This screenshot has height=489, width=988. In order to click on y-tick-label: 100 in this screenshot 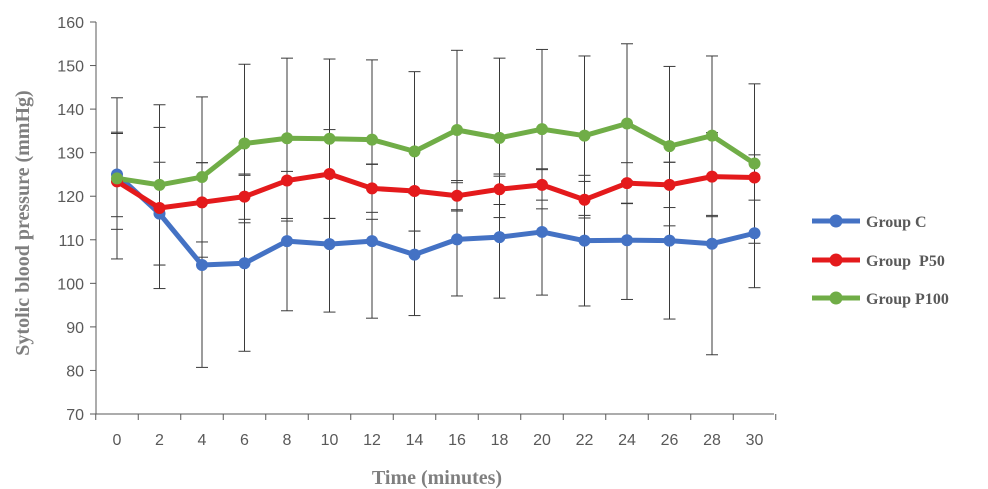, I will do `click(70, 284)`.